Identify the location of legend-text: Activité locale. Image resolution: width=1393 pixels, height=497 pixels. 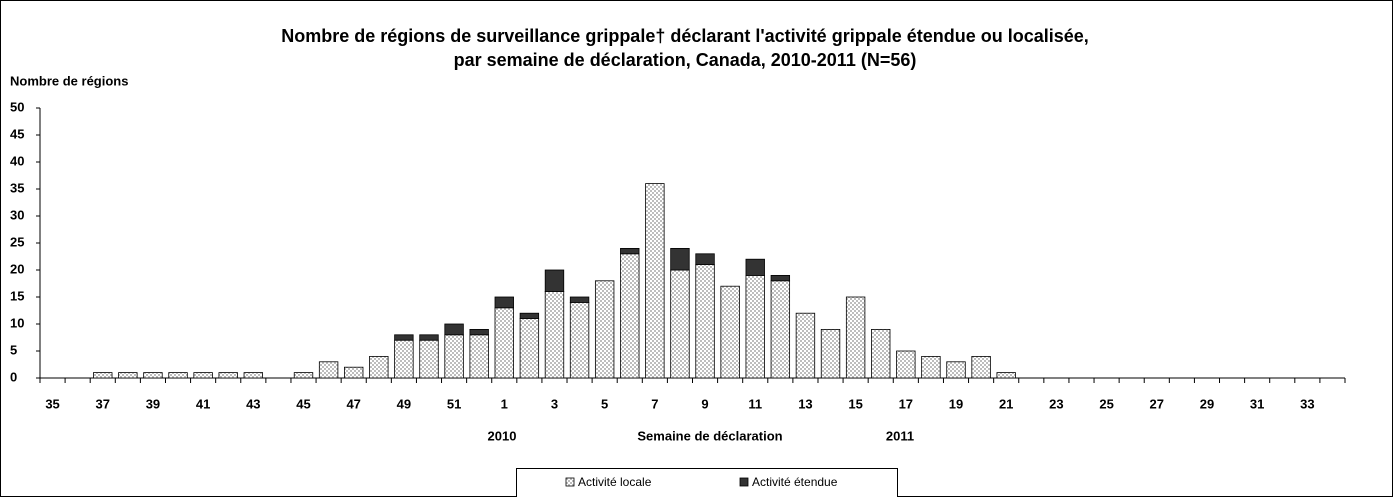
(615, 482).